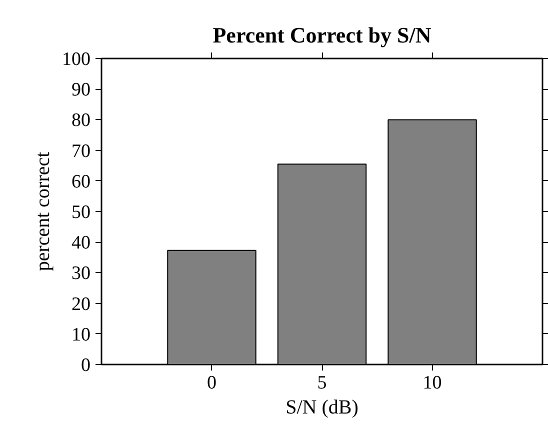 This screenshot has height=444, width=548. Describe the element at coordinates (81, 304) in the screenshot. I see `y-tick-label: 20` at that location.